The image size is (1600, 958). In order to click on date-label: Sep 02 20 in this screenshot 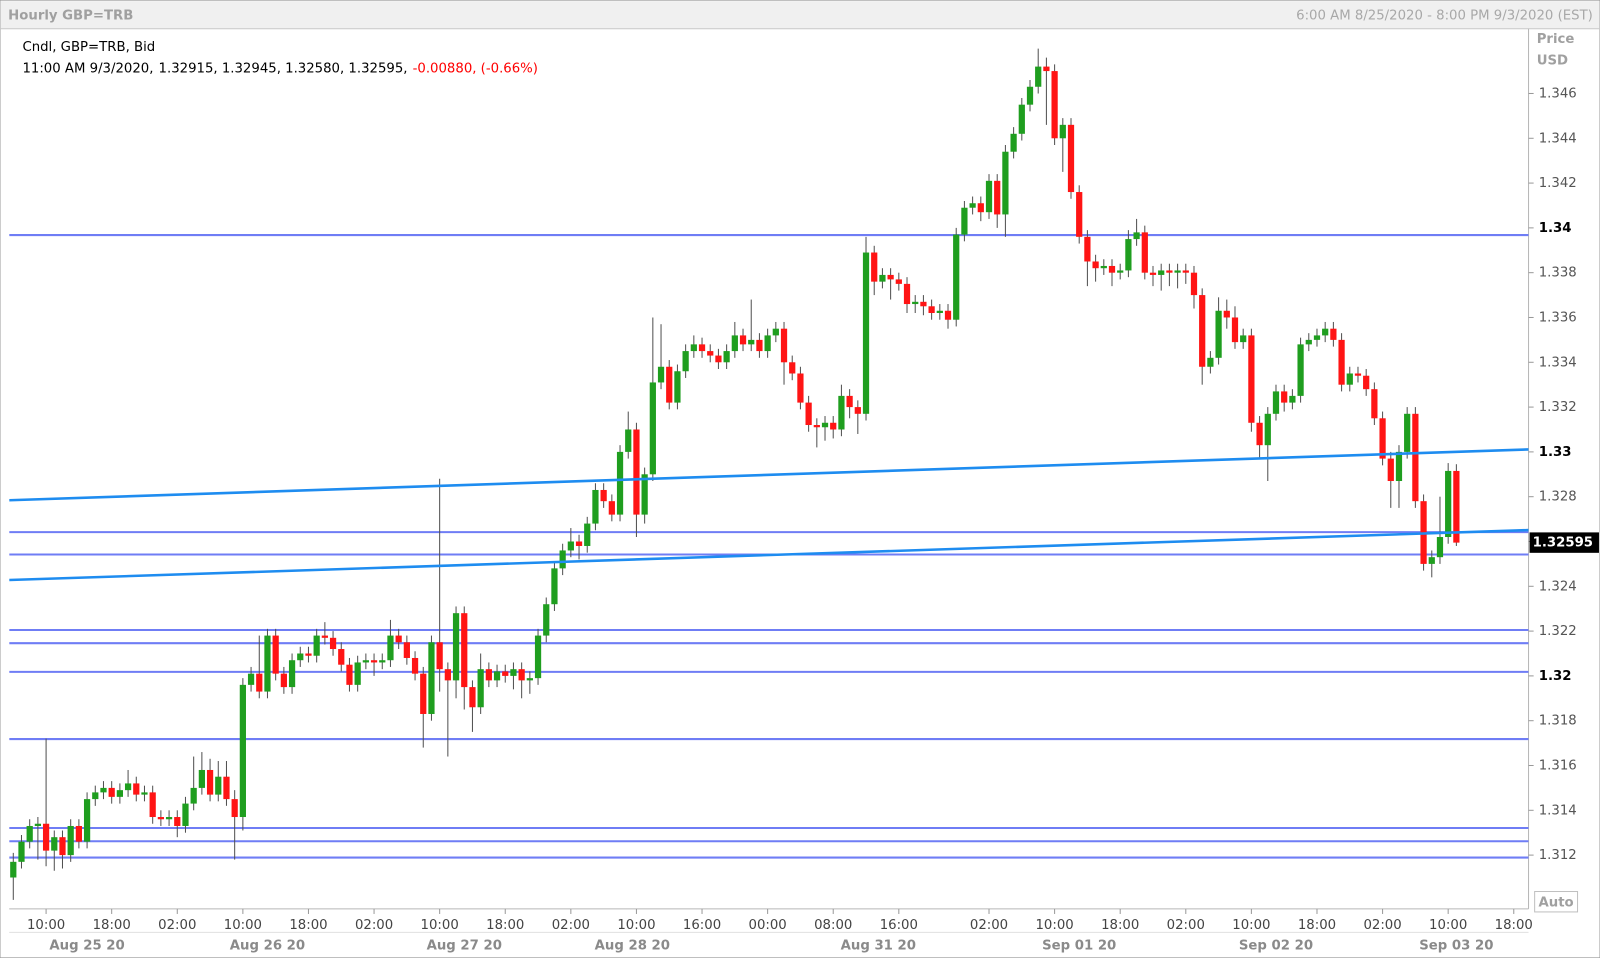, I will do `click(1276, 946)`.